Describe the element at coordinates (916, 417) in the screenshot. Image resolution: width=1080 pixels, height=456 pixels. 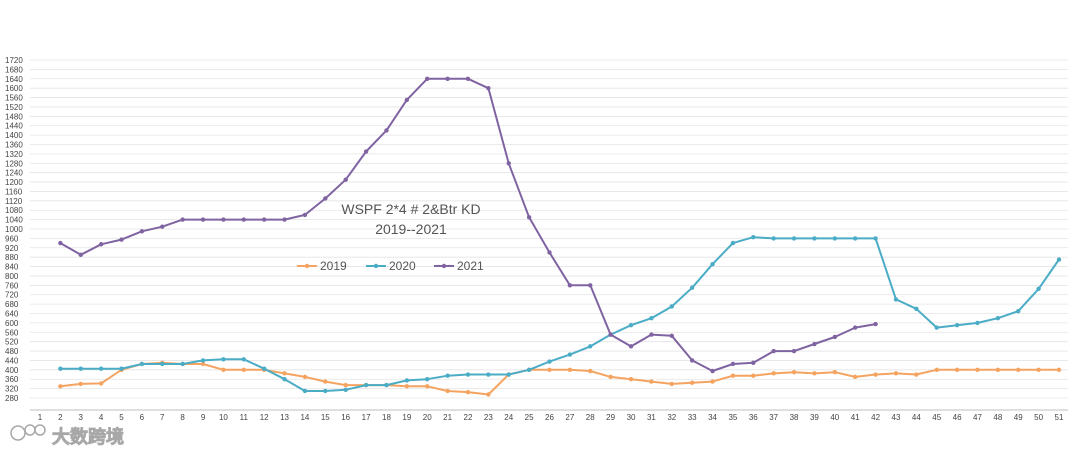
I see `x-tick-label-44: 44` at that location.